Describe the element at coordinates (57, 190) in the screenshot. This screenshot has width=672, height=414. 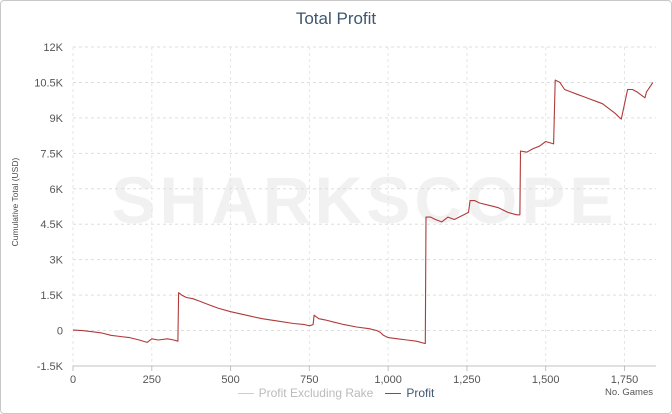
I see `y-tick-label: 6K` at that location.